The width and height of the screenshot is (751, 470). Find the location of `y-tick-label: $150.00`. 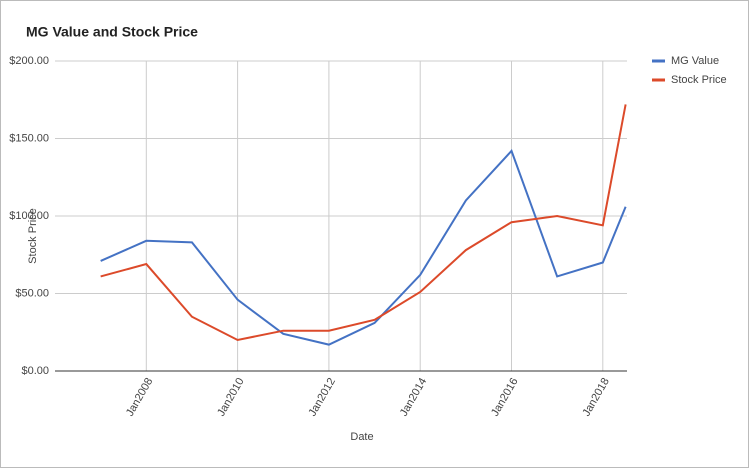

y-tick-label: $150.00 is located at coordinates (29, 138).